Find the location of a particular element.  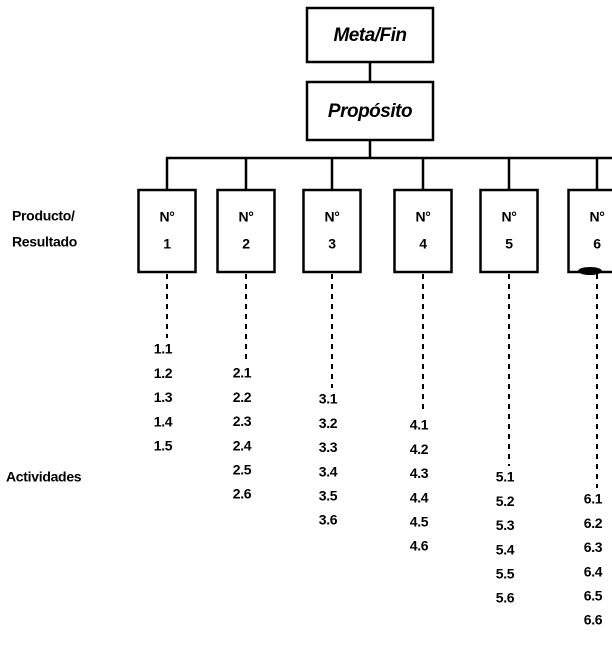

ink-blot is located at coordinates (590, 271).